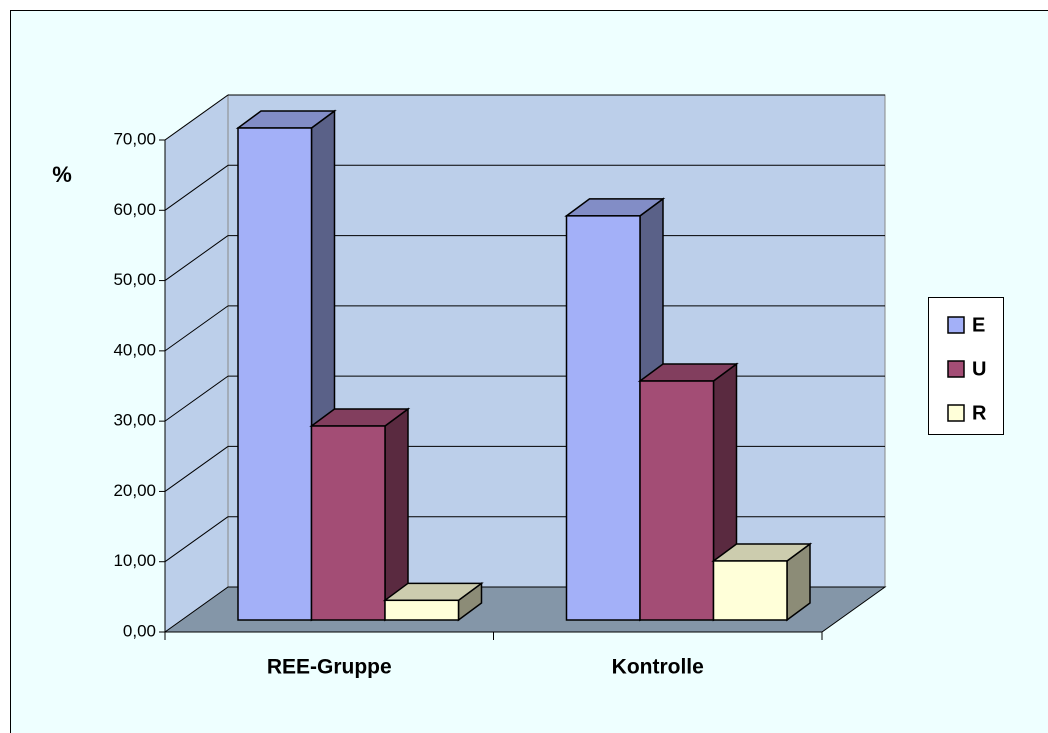 This screenshot has height=733, width=1048. What do you see at coordinates (196, 363) in the screenshot?
I see `side-wall` at bounding box center [196, 363].